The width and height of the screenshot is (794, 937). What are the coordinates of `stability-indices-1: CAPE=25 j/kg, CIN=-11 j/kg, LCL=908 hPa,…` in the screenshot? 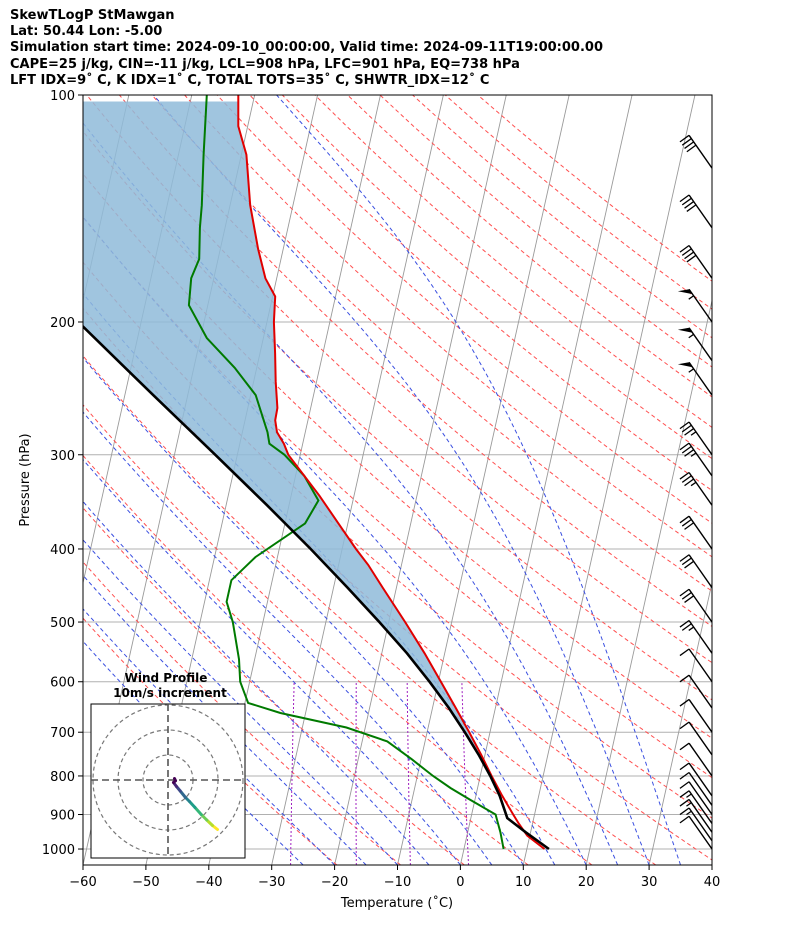 It's located at (265, 64).